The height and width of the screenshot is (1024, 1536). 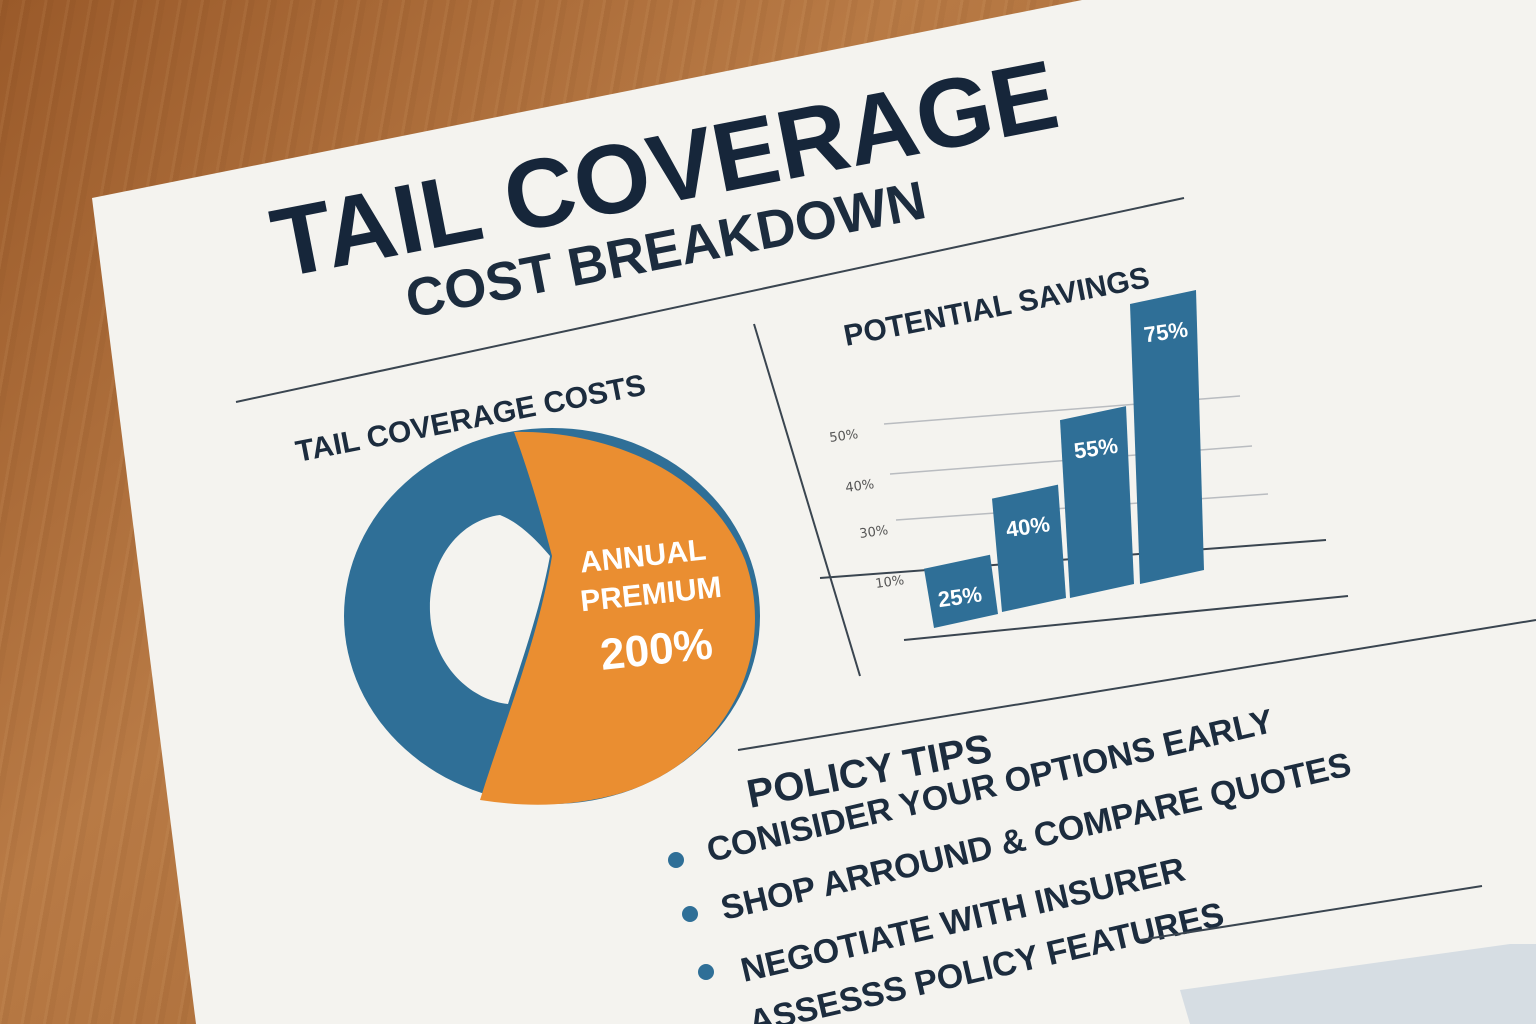 I want to click on column-divider, so click(x=807, y=500).